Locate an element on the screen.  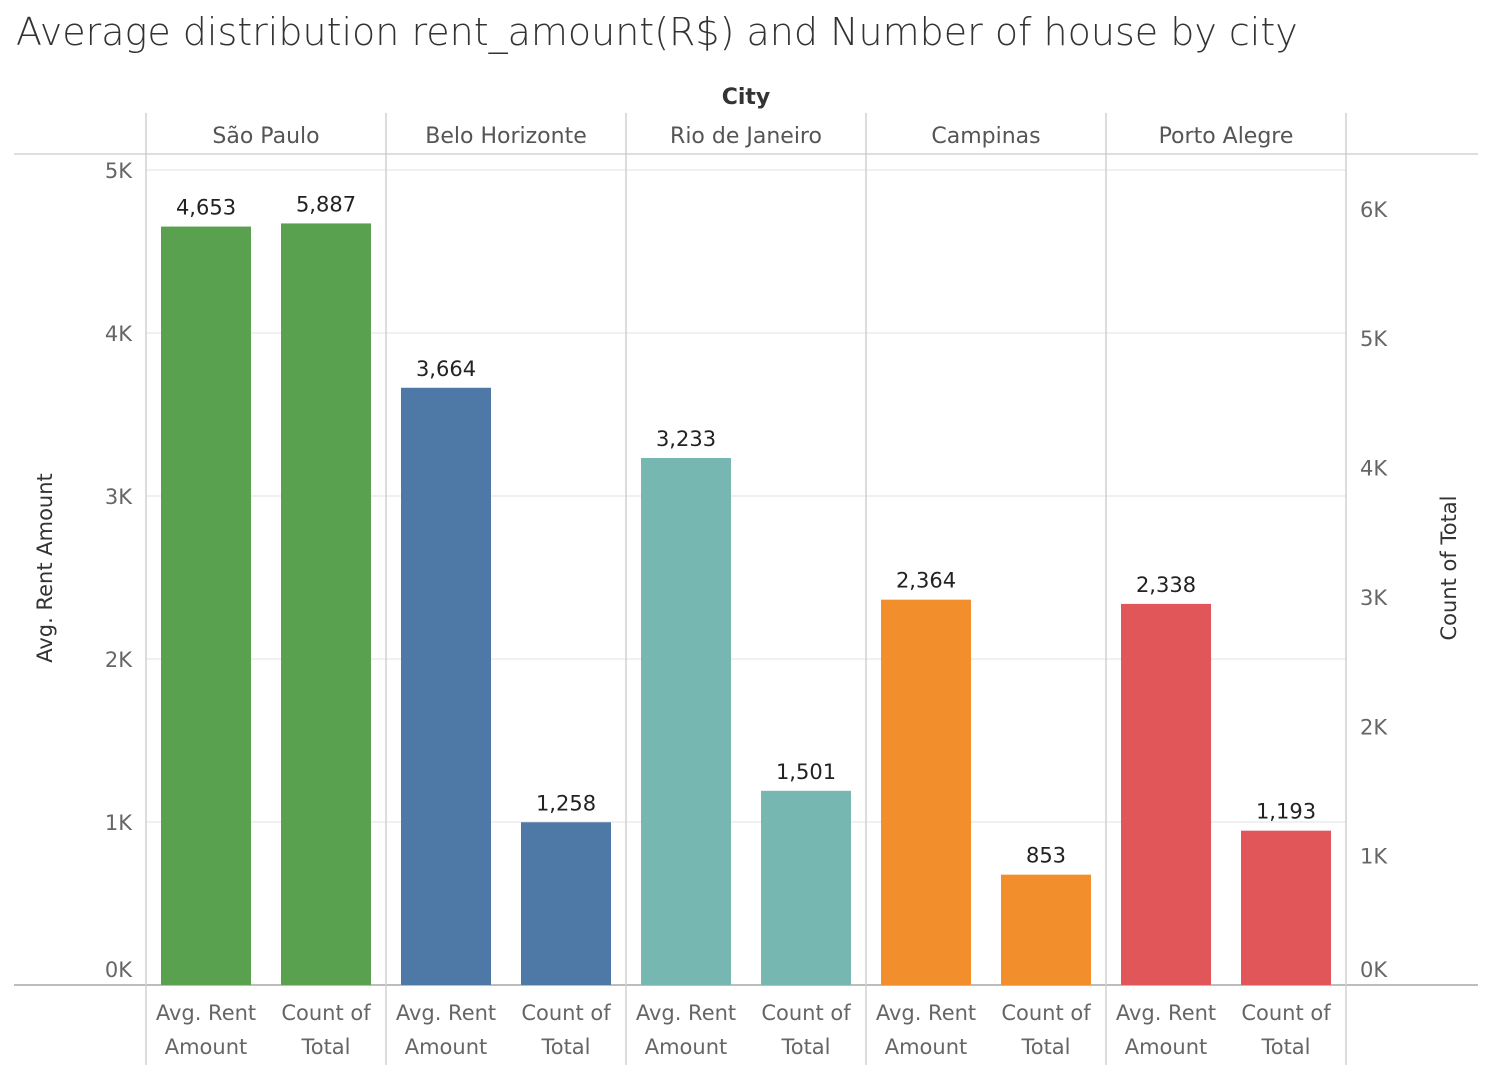
right-tick-label: 5K is located at coordinates (1374, 339).